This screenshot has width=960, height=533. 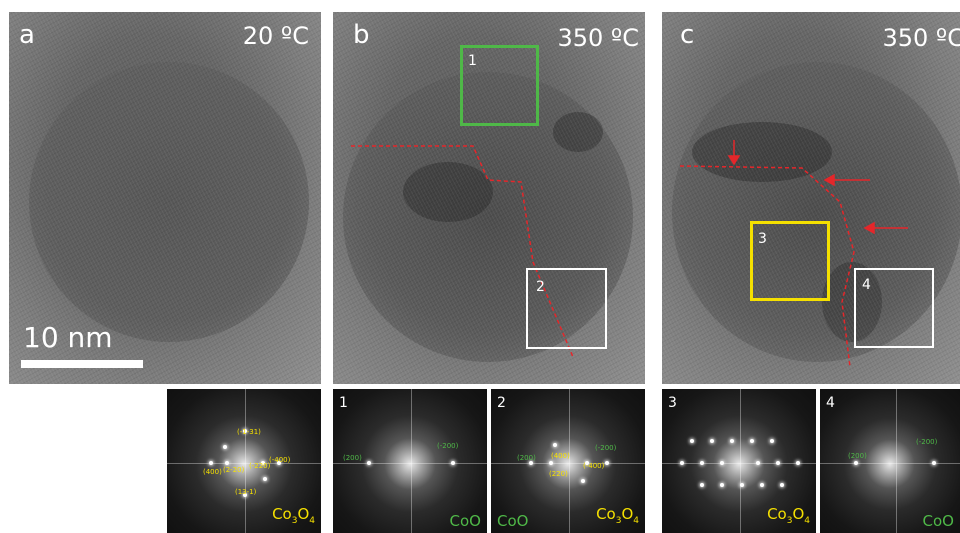 What do you see at coordinates (501, 403) in the screenshot?
I see `fft-number-2: 2` at bounding box center [501, 403].